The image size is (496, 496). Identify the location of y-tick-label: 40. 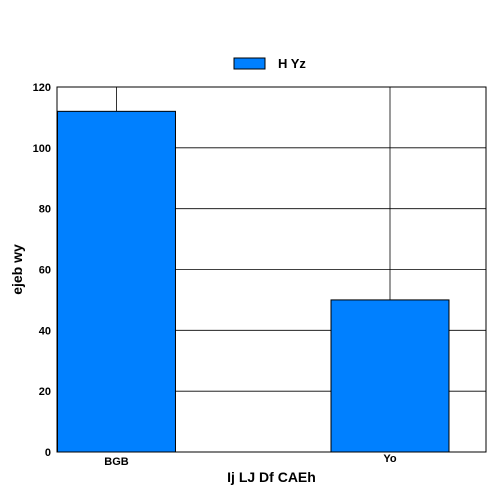
(45, 331).